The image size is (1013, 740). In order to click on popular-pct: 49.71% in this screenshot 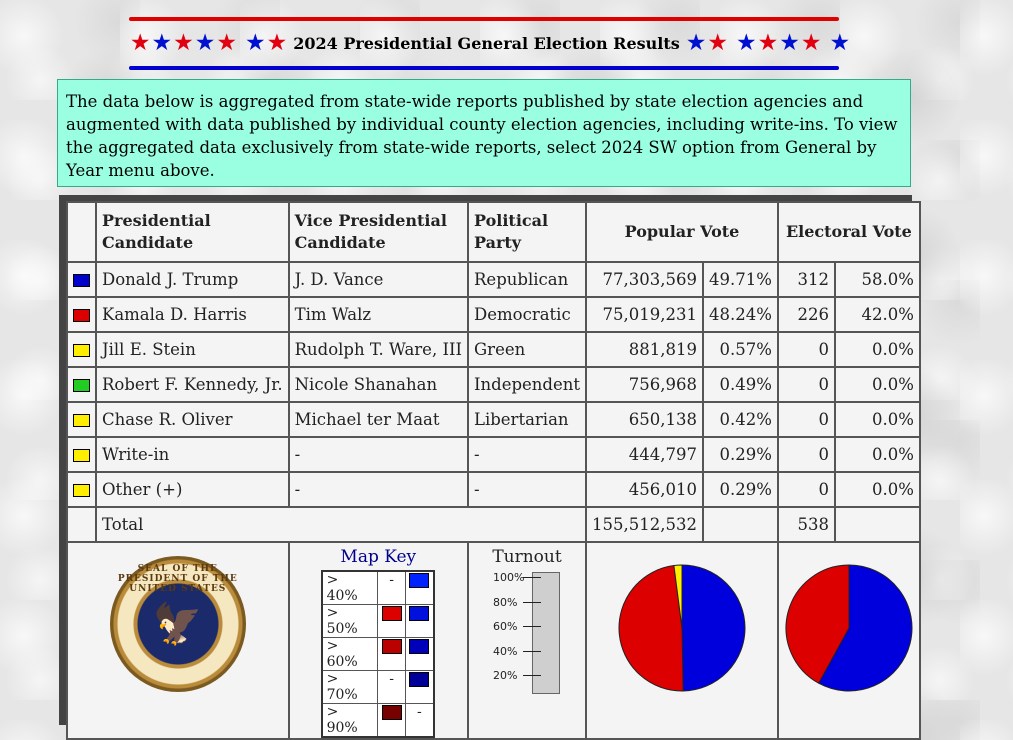, I will do `click(740, 279)`.